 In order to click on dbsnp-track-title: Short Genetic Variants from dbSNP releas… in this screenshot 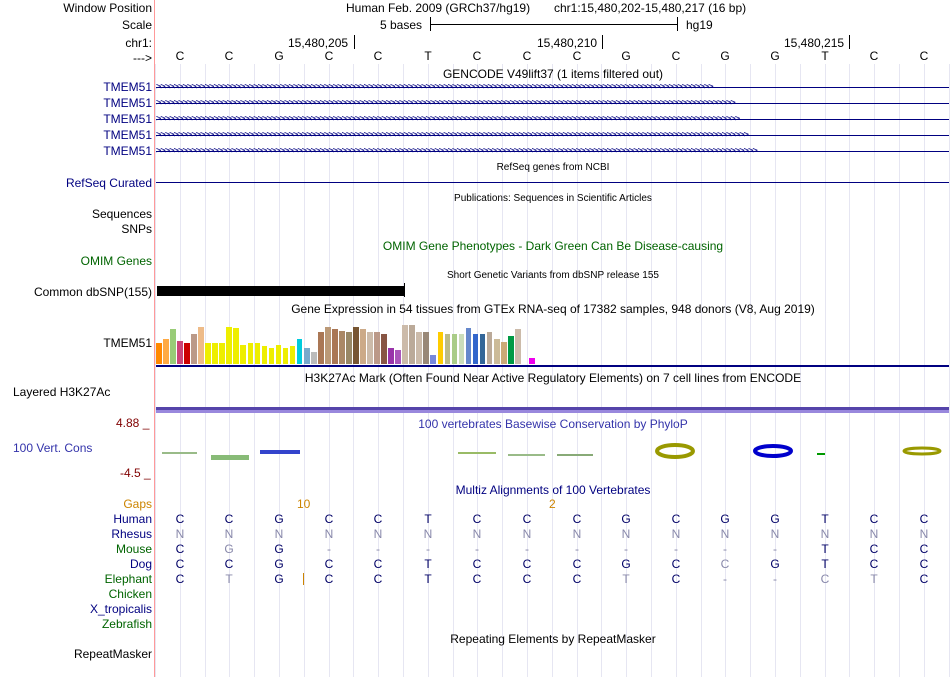, I will do `click(553, 275)`.